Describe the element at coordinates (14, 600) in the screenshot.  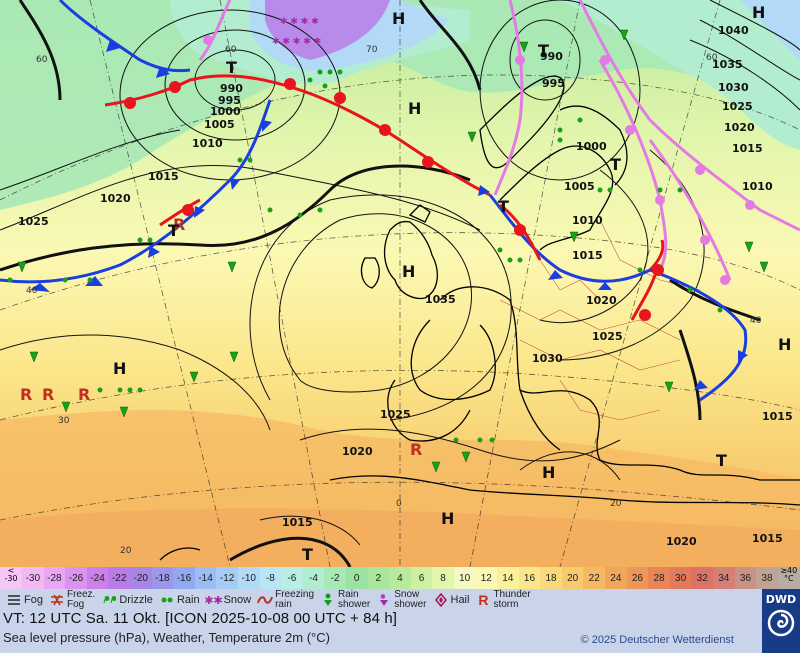
I see `fog-icon` at that location.